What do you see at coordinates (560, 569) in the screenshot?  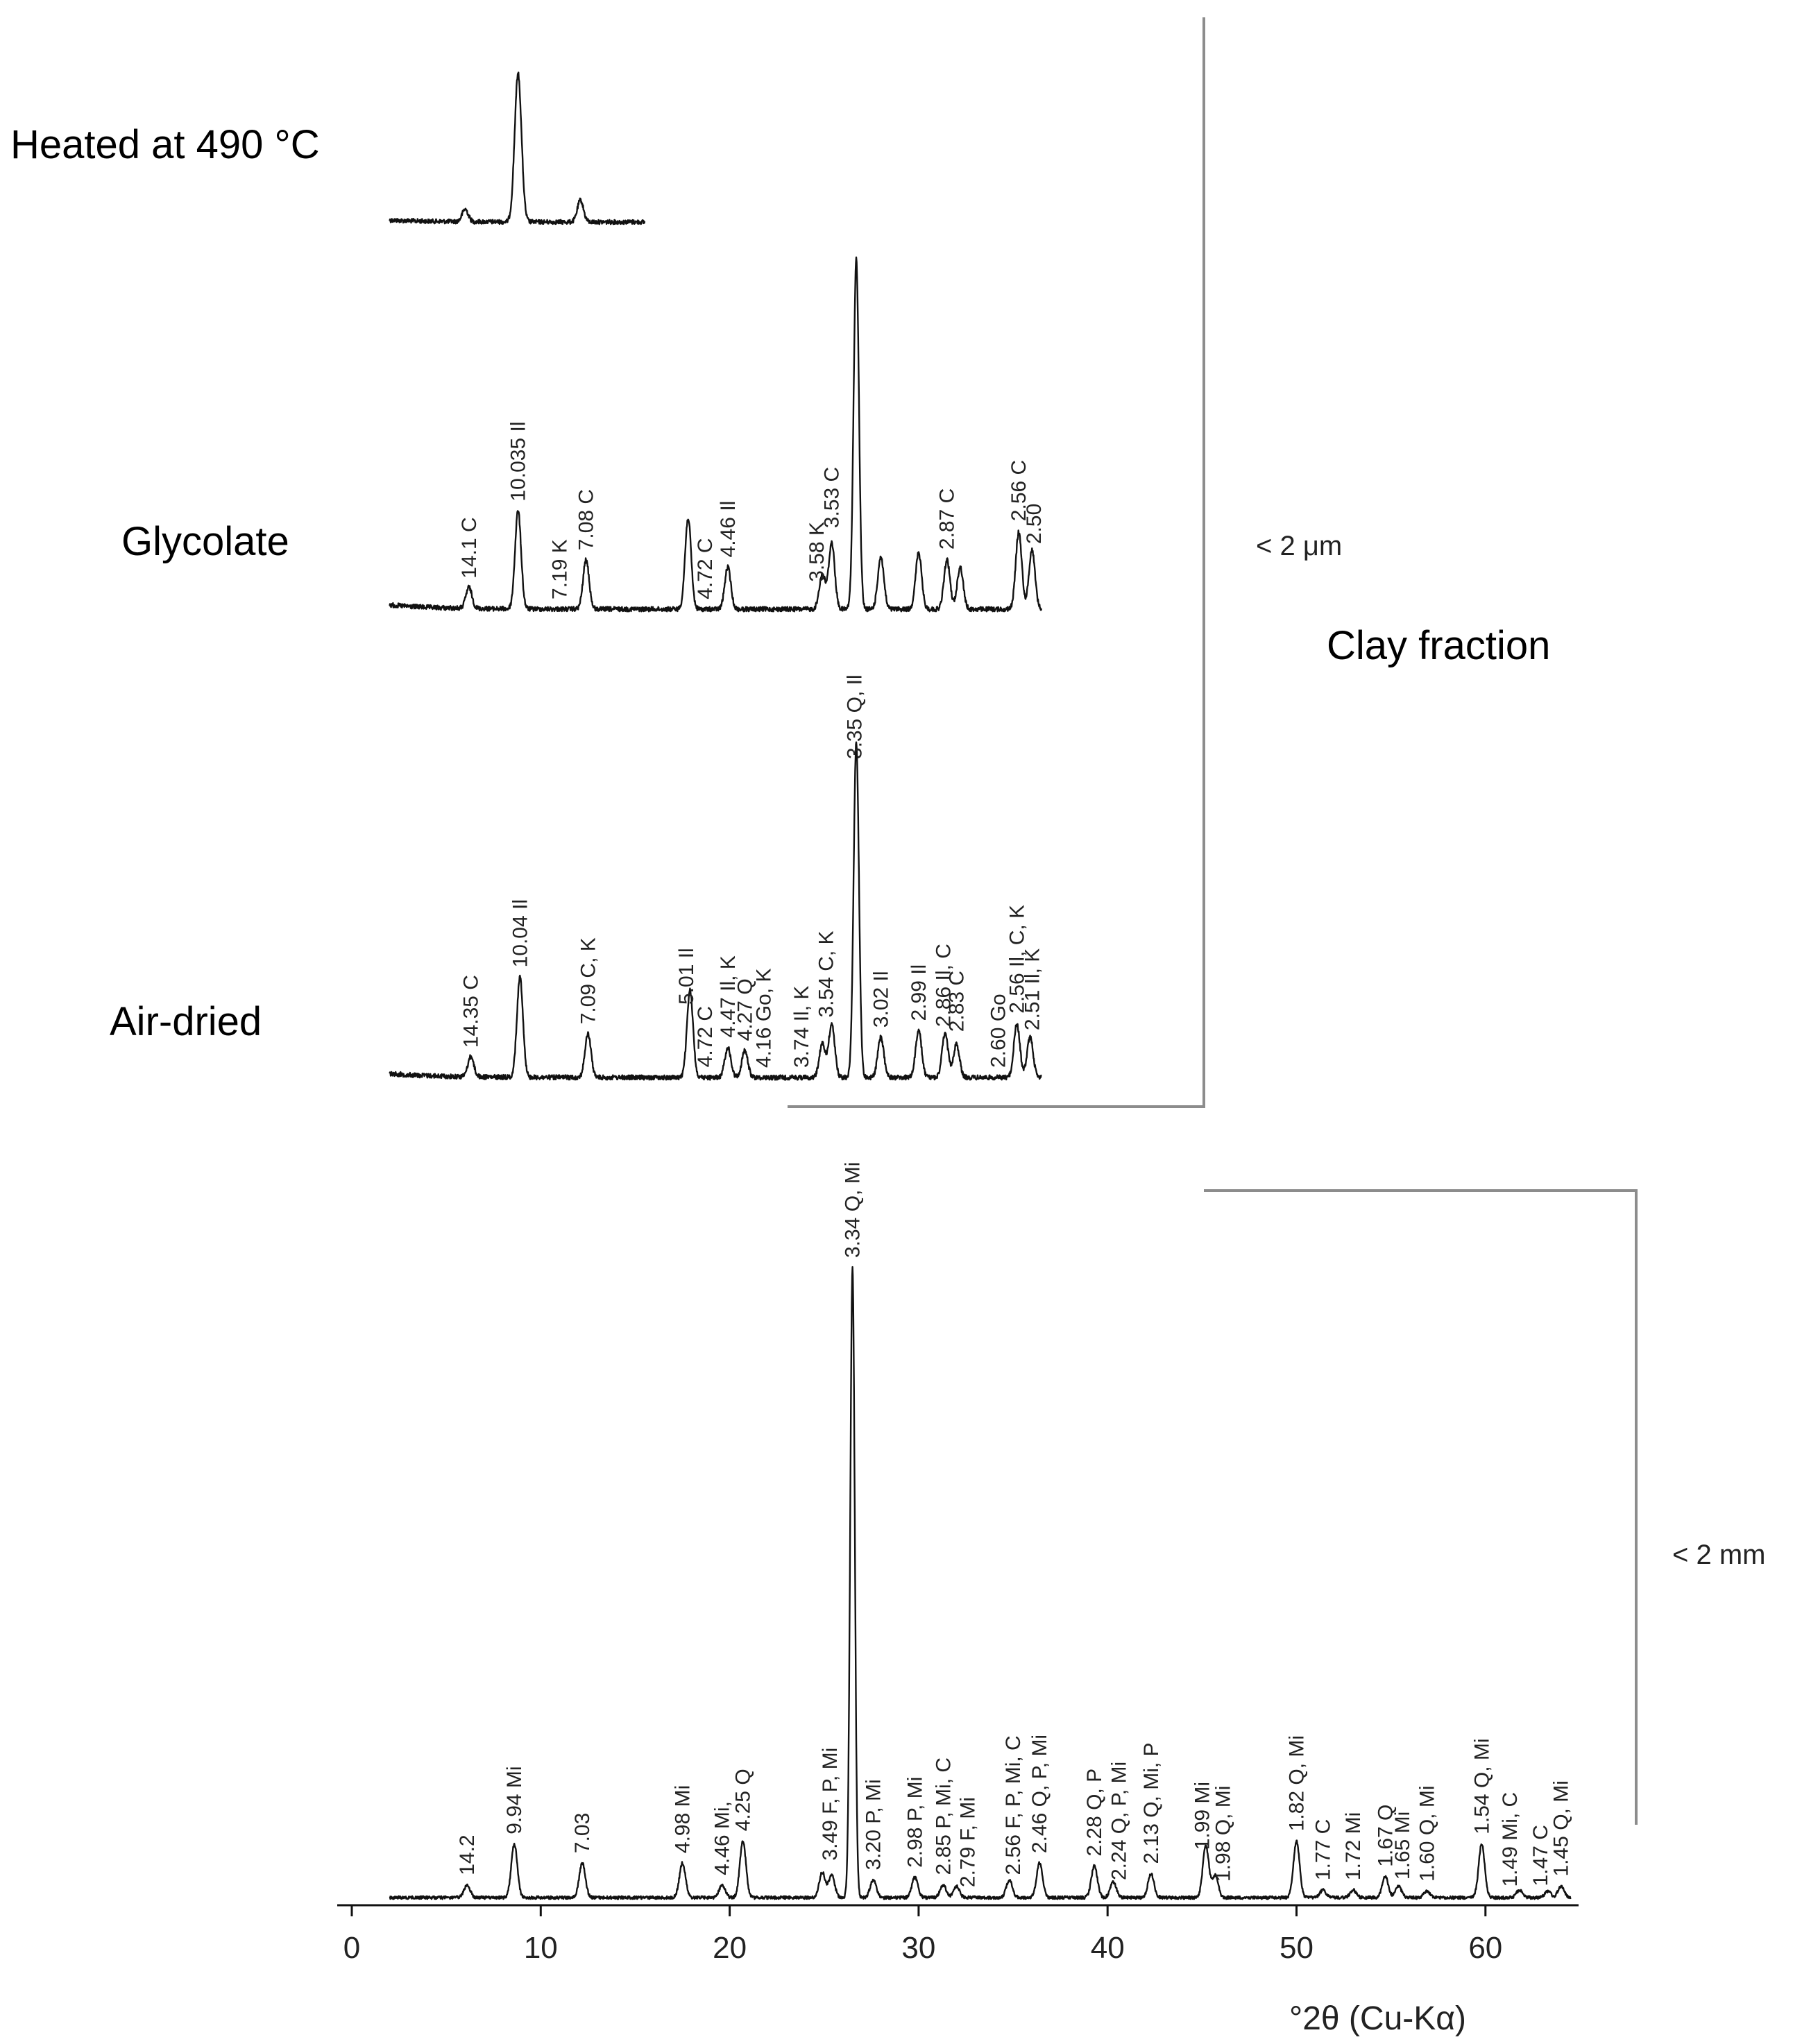 I see `peak-label: 7.19 K` at bounding box center [560, 569].